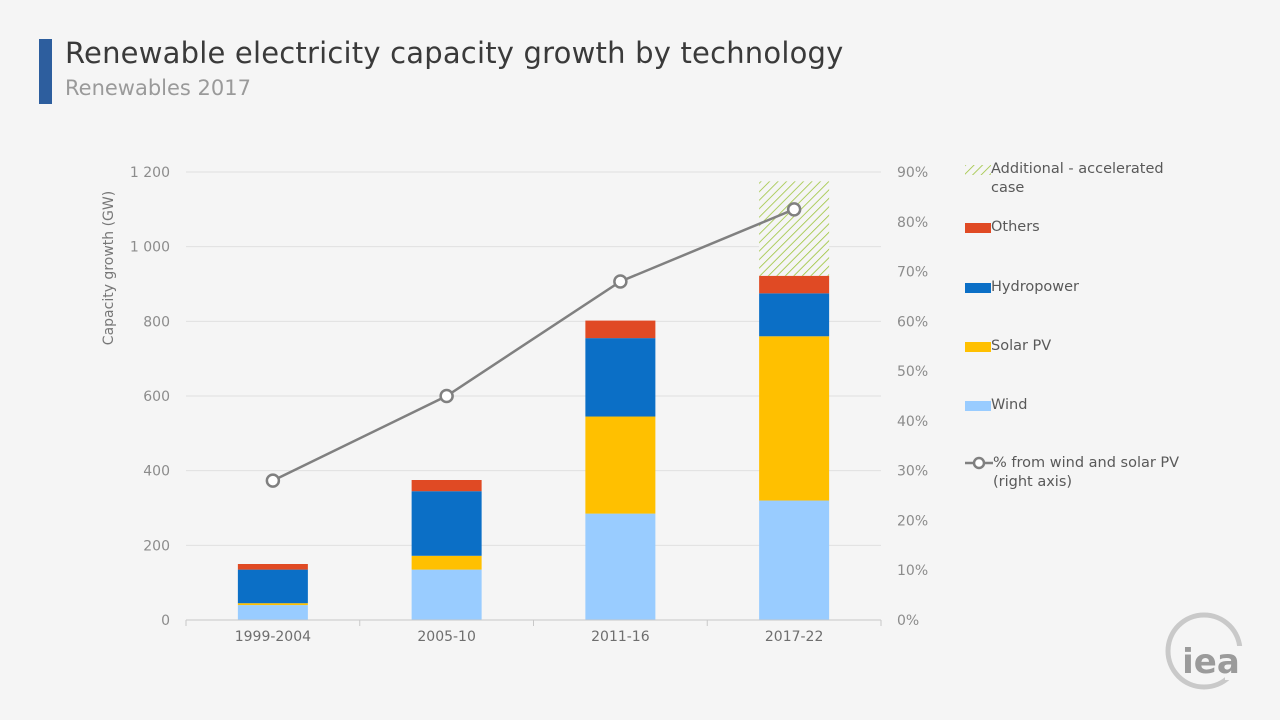  What do you see at coordinates (273, 637) in the screenshot?
I see `x-tick-label: 1999-2004` at bounding box center [273, 637].